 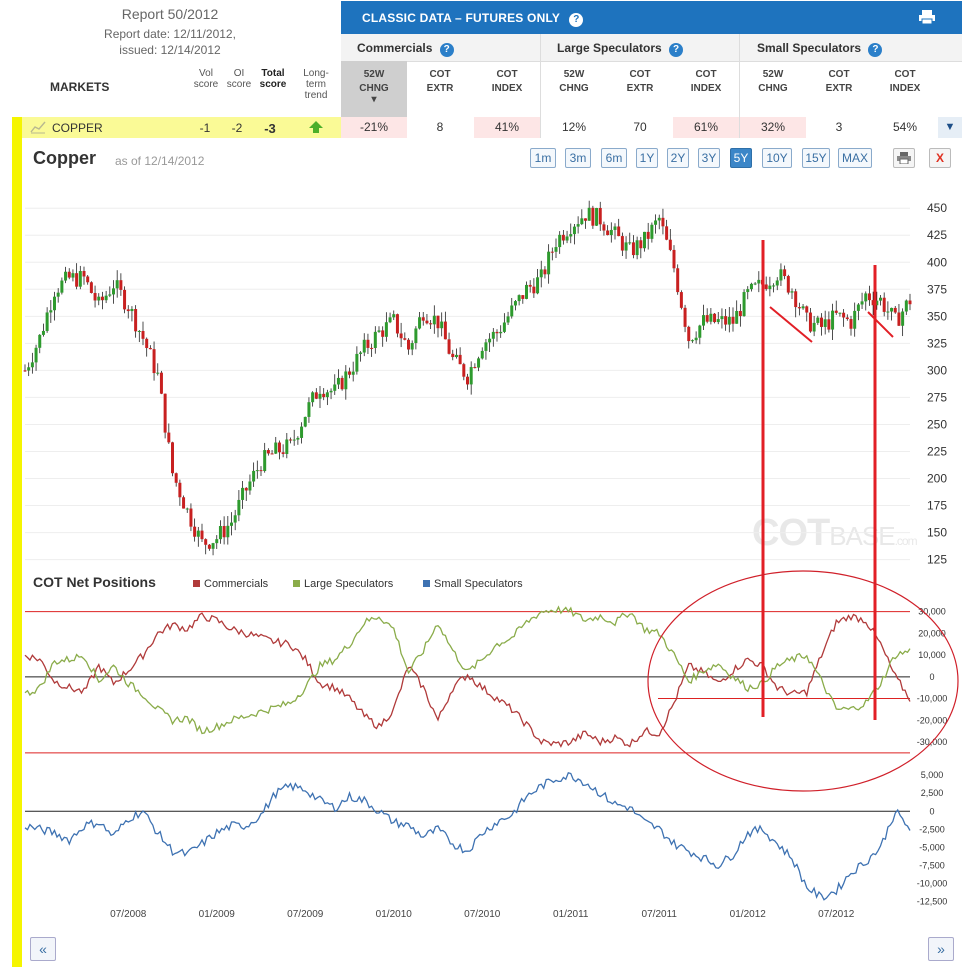 I want to click on range-button-5y: 5Y, so click(x=741, y=158).